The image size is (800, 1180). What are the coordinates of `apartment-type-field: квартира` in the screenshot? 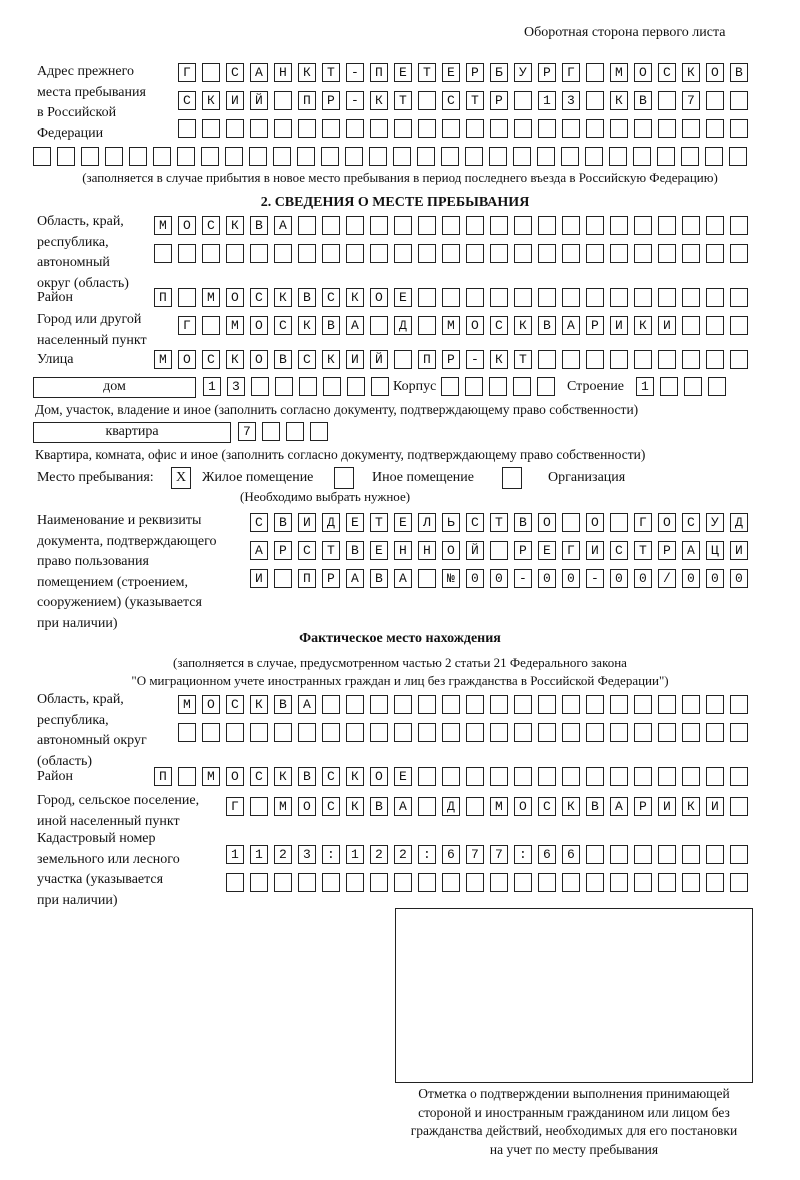 It's located at (132, 432).